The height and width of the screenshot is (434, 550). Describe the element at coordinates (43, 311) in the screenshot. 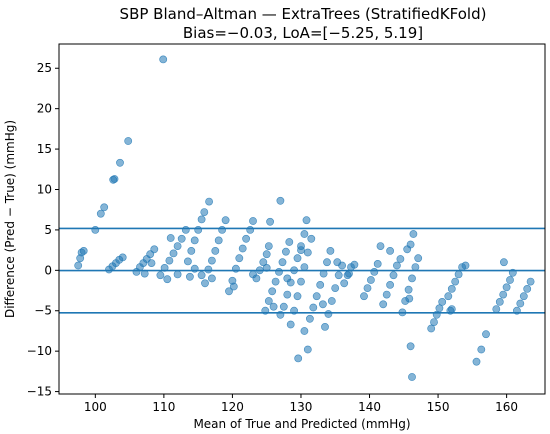

I see `y-tick-label: −5` at that location.